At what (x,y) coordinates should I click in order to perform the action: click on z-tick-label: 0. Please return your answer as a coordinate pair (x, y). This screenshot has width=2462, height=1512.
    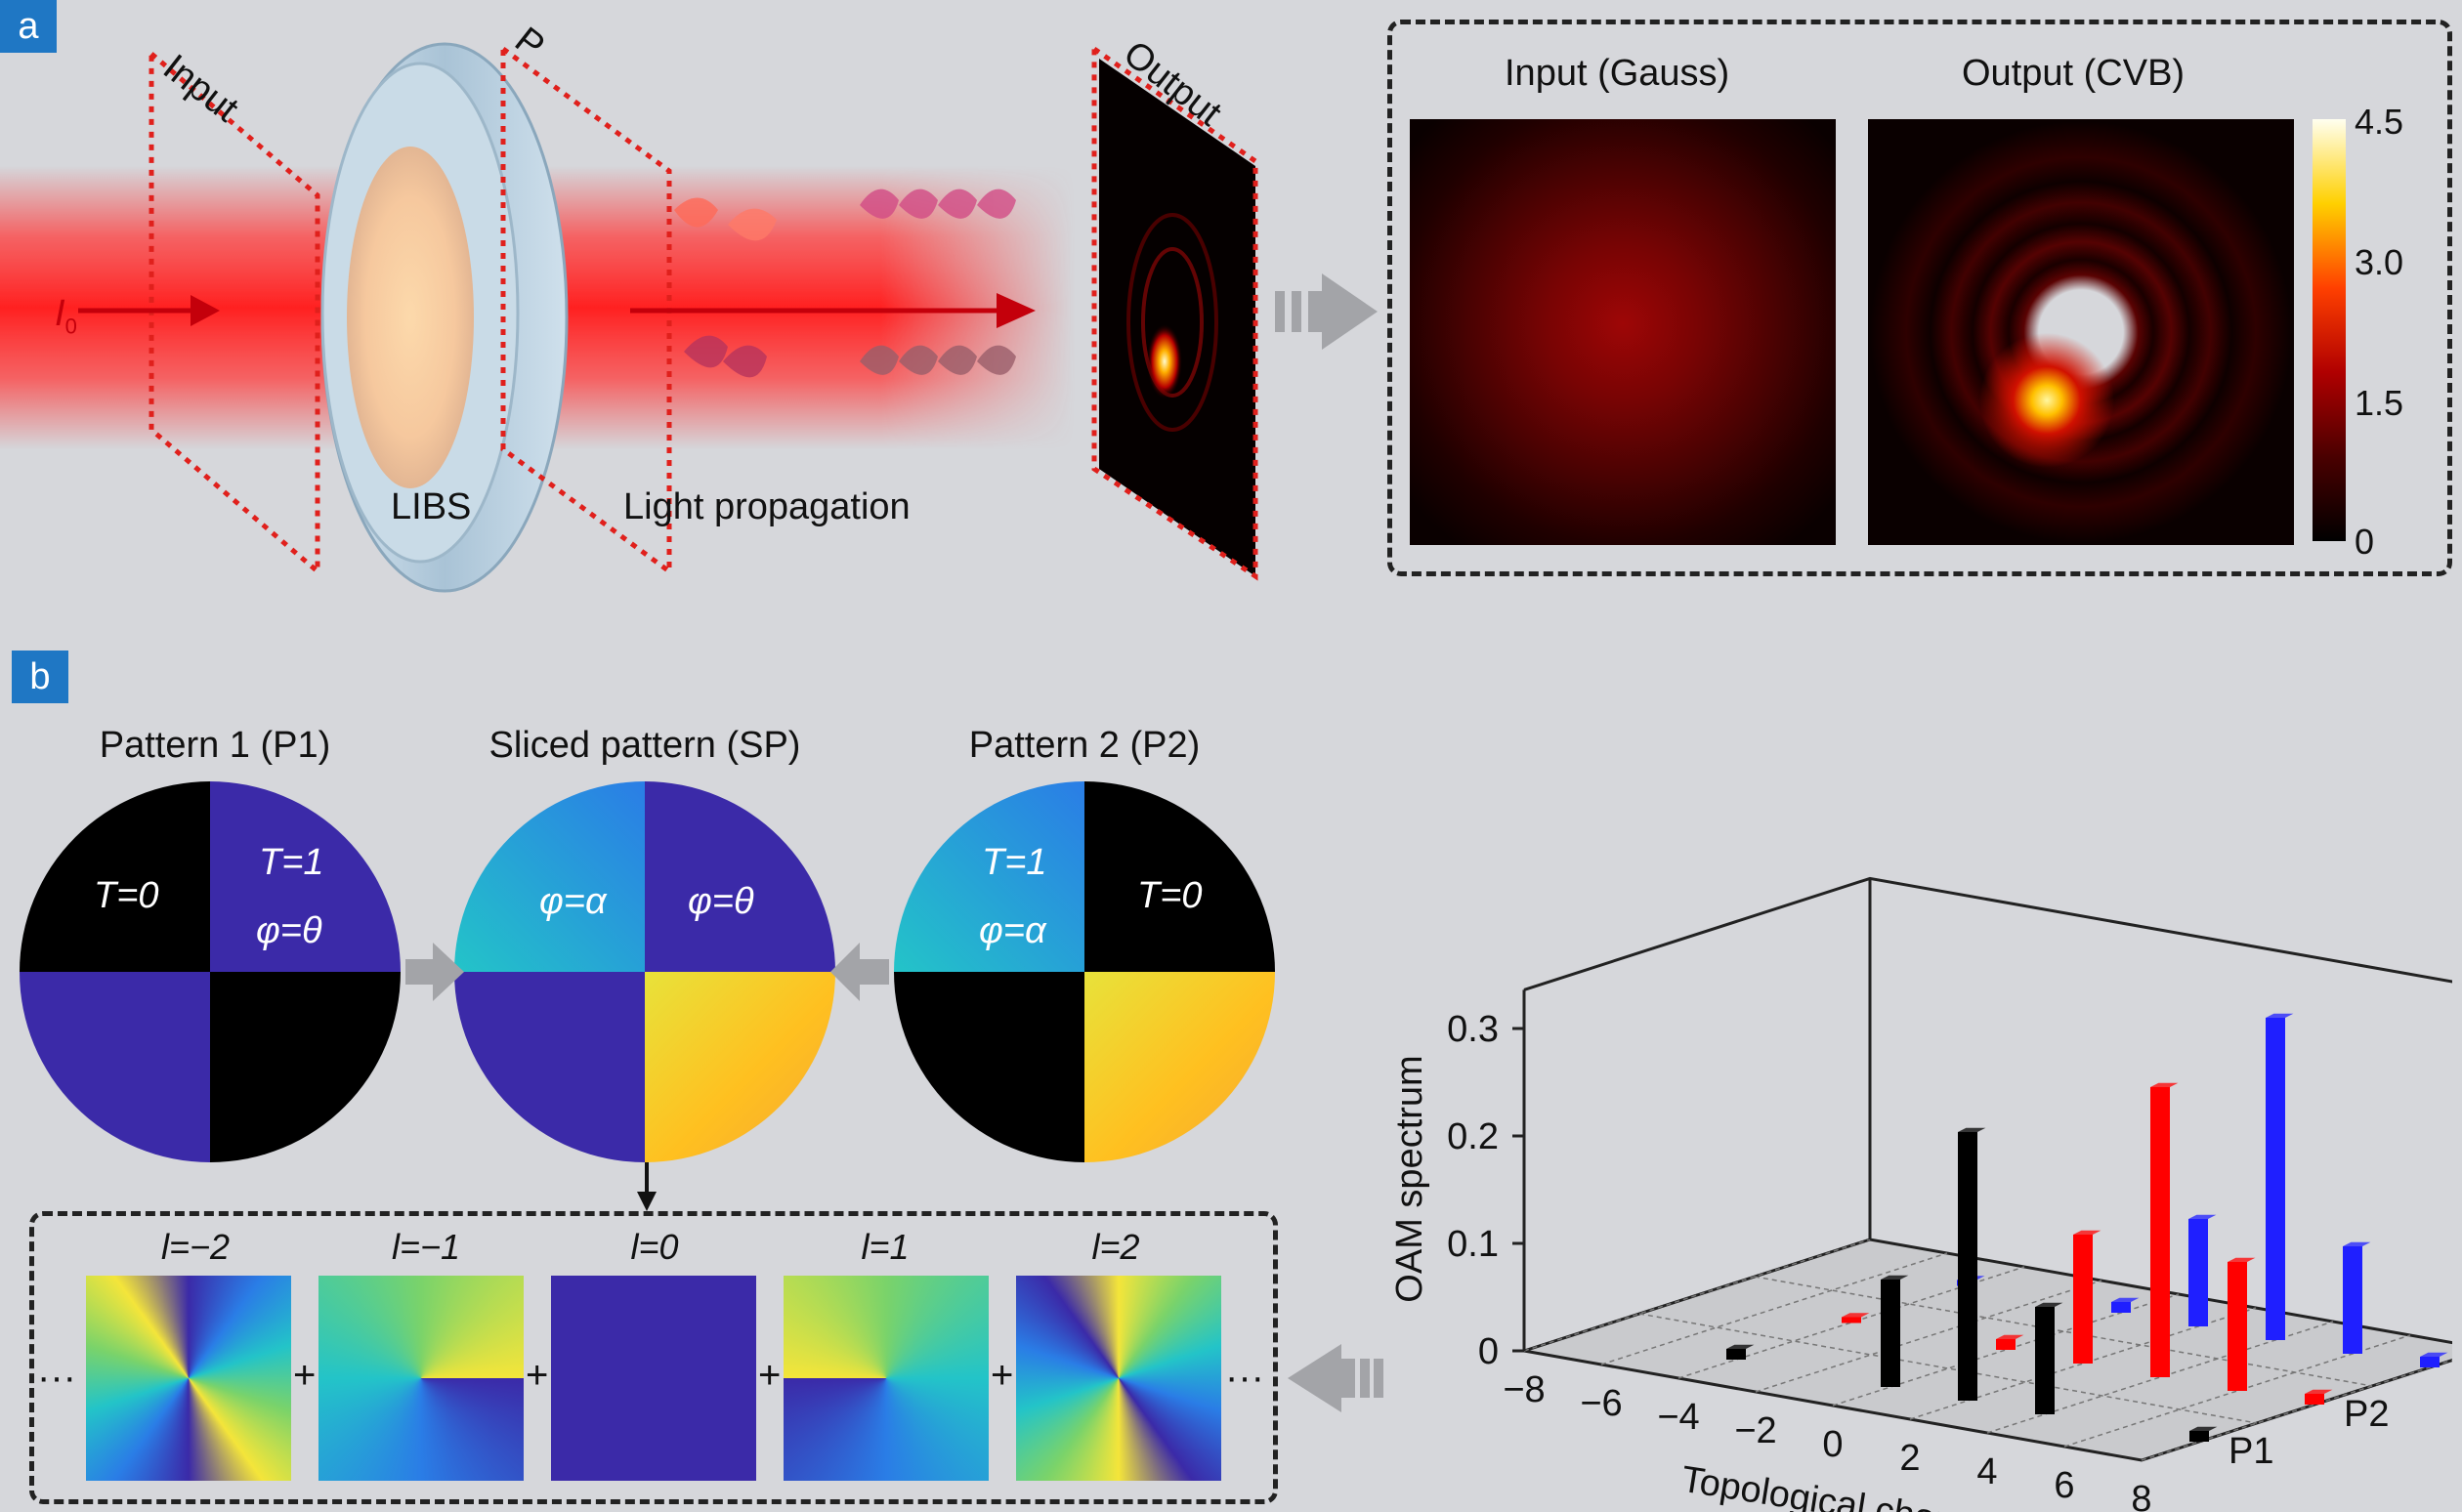
    Looking at the image, I should click on (1488, 1351).